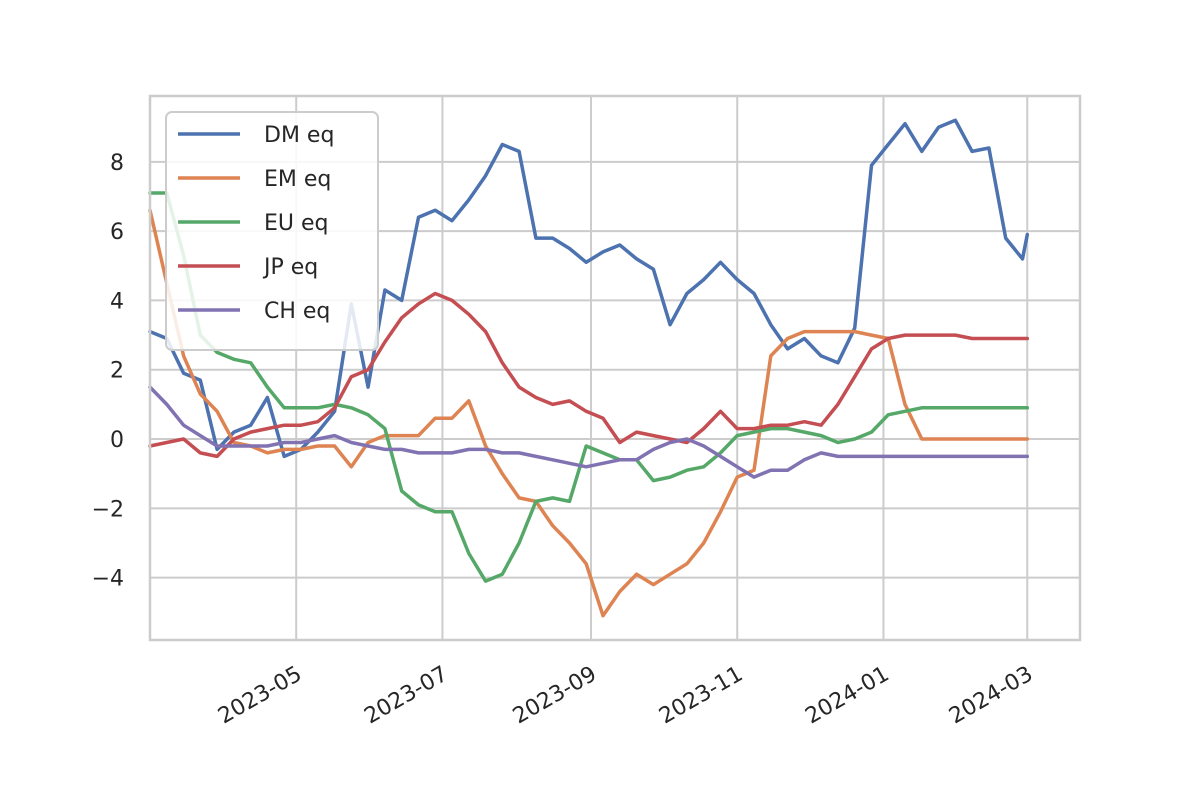  What do you see at coordinates (117, 163) in the screenshot?
I see `y-tick-label: 8` at bounding box center [117, 163].